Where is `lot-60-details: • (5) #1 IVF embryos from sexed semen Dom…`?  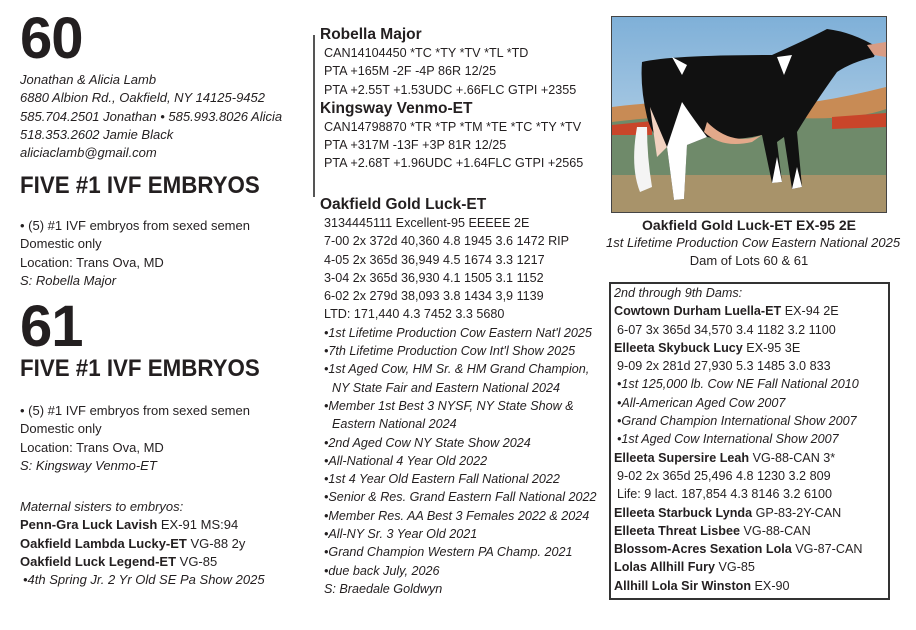 lot-60-details: • (5) #1 IVF embryos from sexed semen Dom… is located at coordinates (135, 253).